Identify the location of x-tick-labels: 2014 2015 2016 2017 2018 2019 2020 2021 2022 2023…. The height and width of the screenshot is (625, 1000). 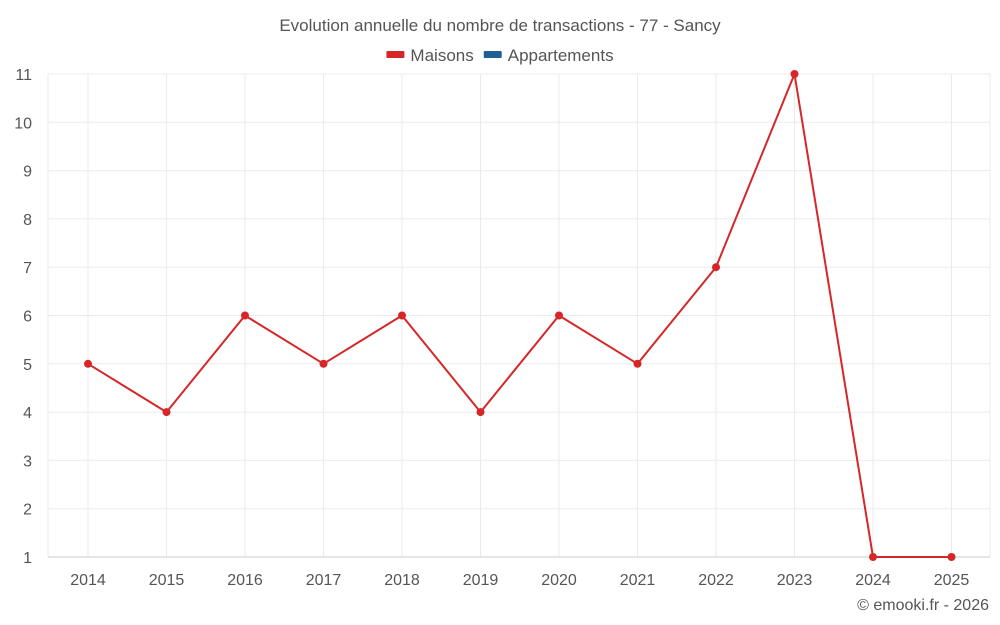
(519, 580).